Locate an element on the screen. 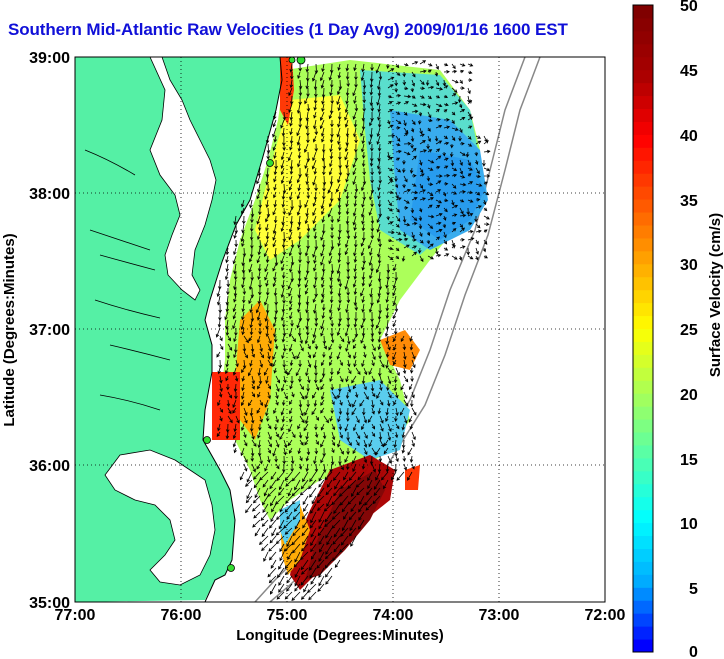 This screenshot has height=659, width=724. y-tick-label: 39:00 is located at coordinates (49, 58).